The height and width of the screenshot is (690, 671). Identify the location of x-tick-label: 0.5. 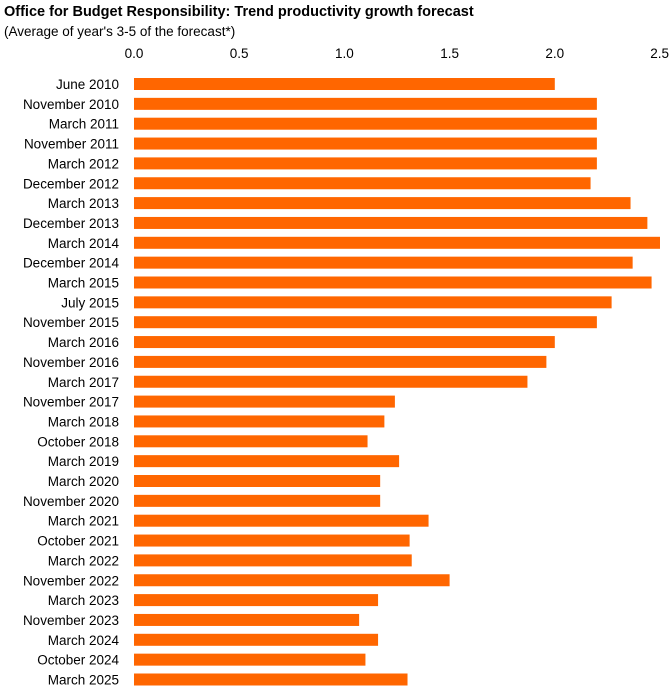
(239, 53).